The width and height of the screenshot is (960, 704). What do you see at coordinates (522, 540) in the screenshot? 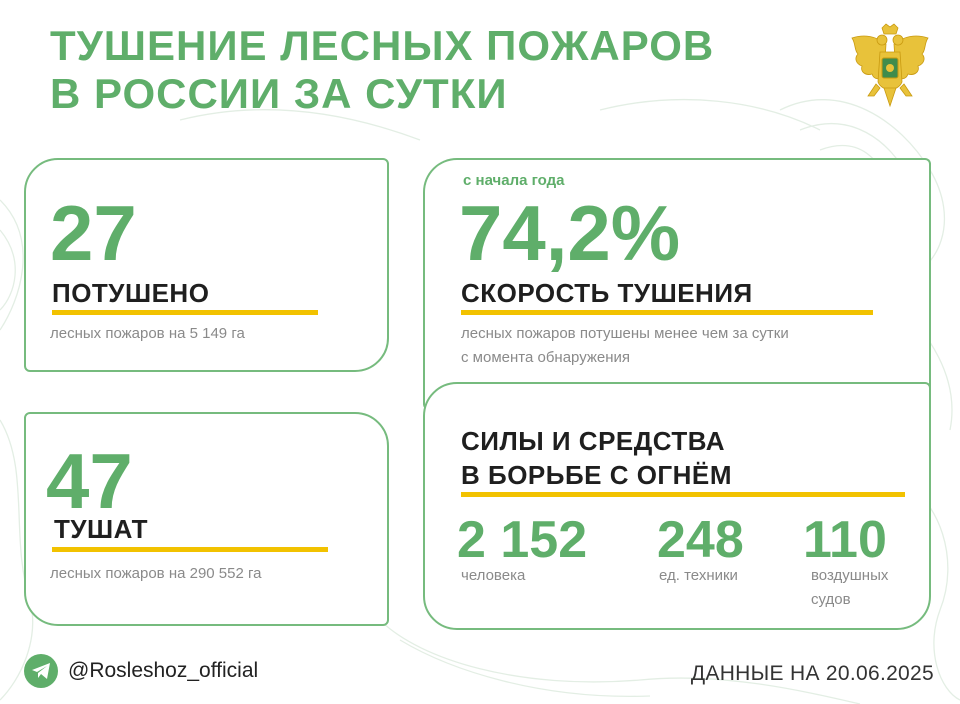
I see `personnel-count: 2 152` at bounding box center [522, 540].